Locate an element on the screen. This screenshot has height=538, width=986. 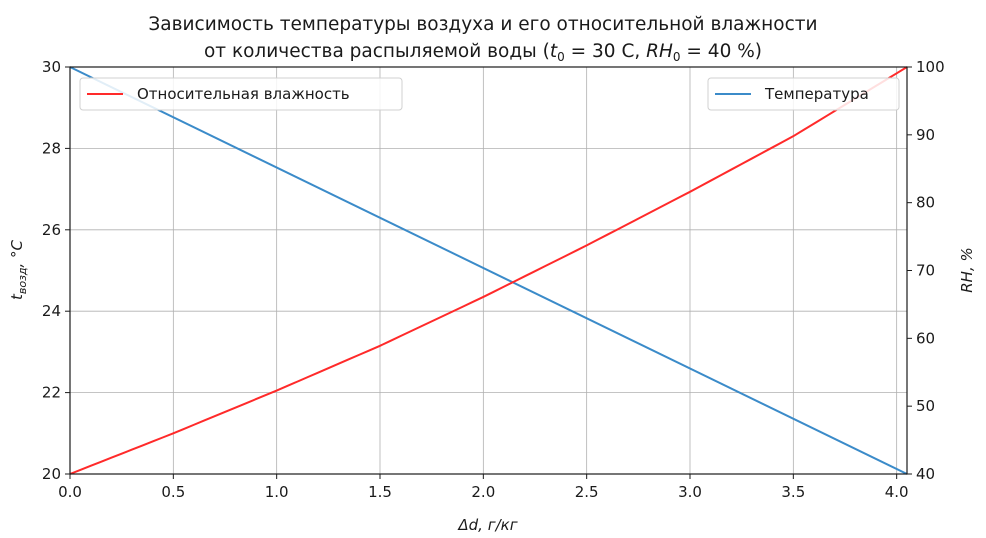
y-left-tick-label-3: 26 is located at coordinates (51, 230).